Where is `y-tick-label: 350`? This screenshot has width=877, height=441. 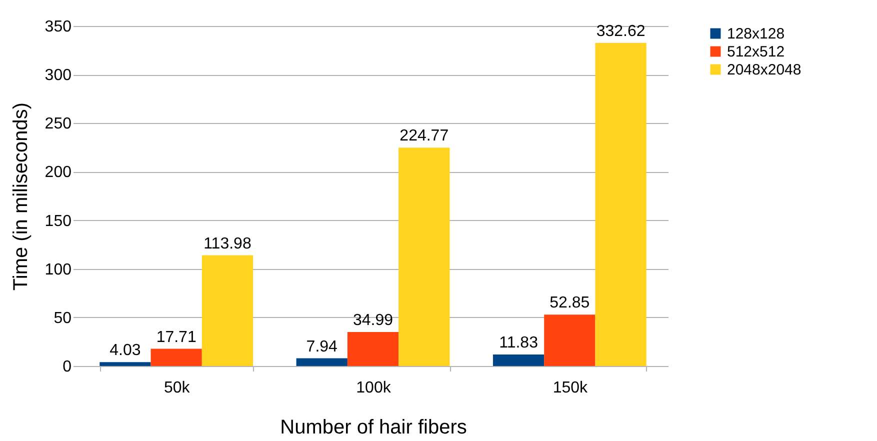 y-tick-label: 350 is located at coordinates (58, 27).